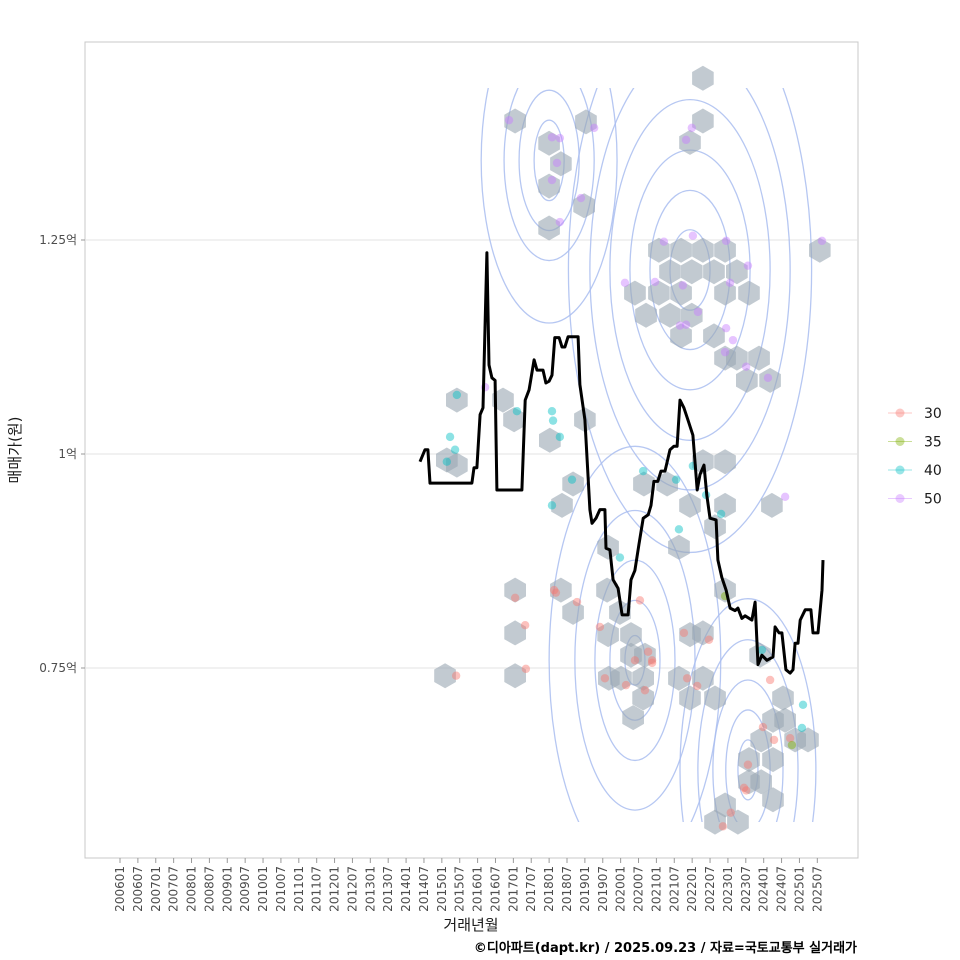 Image resolution: width=960 pixels, height=960 pixels. I want to click on x-tick-label: 200601, so click(120, 889).